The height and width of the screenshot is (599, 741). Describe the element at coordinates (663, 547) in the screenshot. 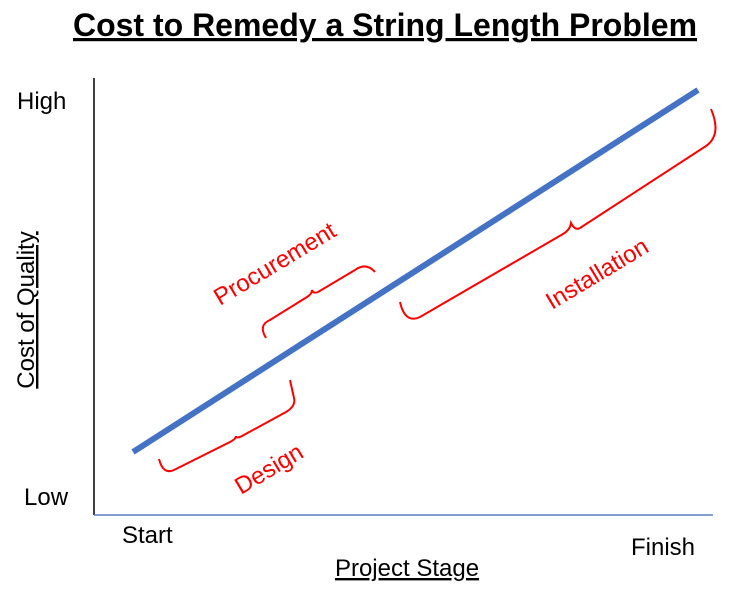

I see `x-axis-finish-label: Finish` at that location.